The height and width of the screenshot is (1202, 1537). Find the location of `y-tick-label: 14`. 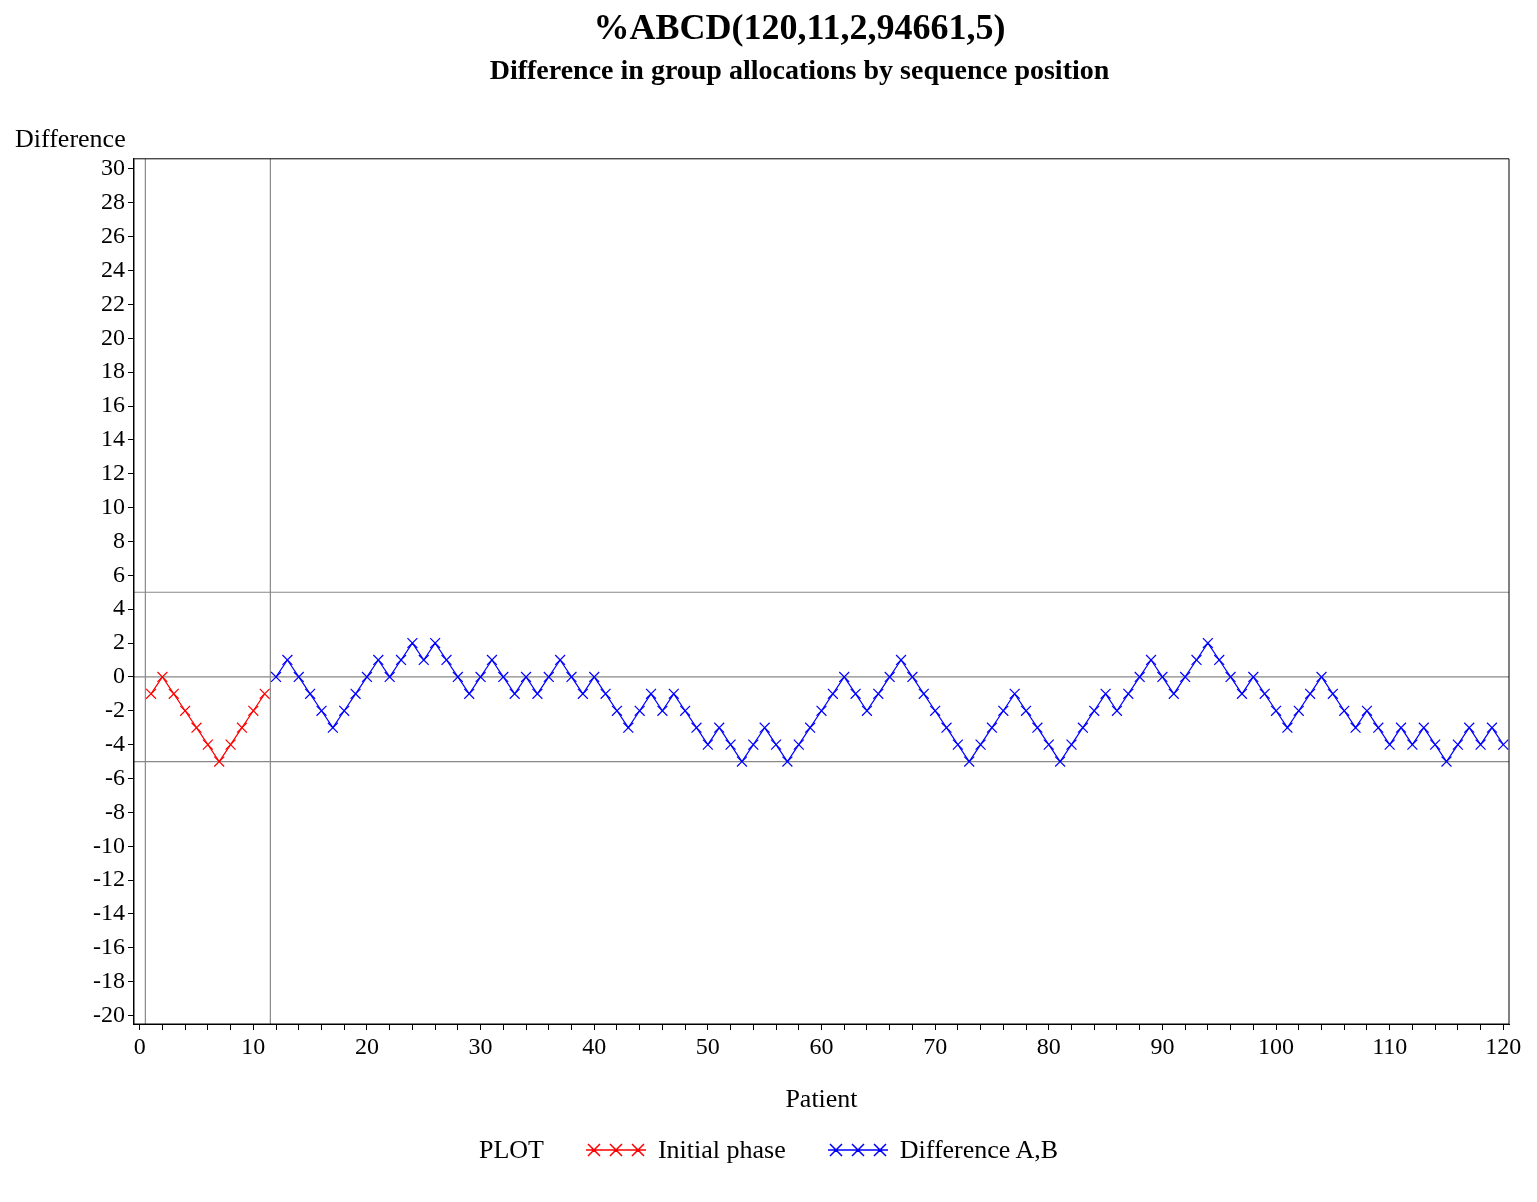

y-tick-label: 14 is located at coordinates (112, 438).